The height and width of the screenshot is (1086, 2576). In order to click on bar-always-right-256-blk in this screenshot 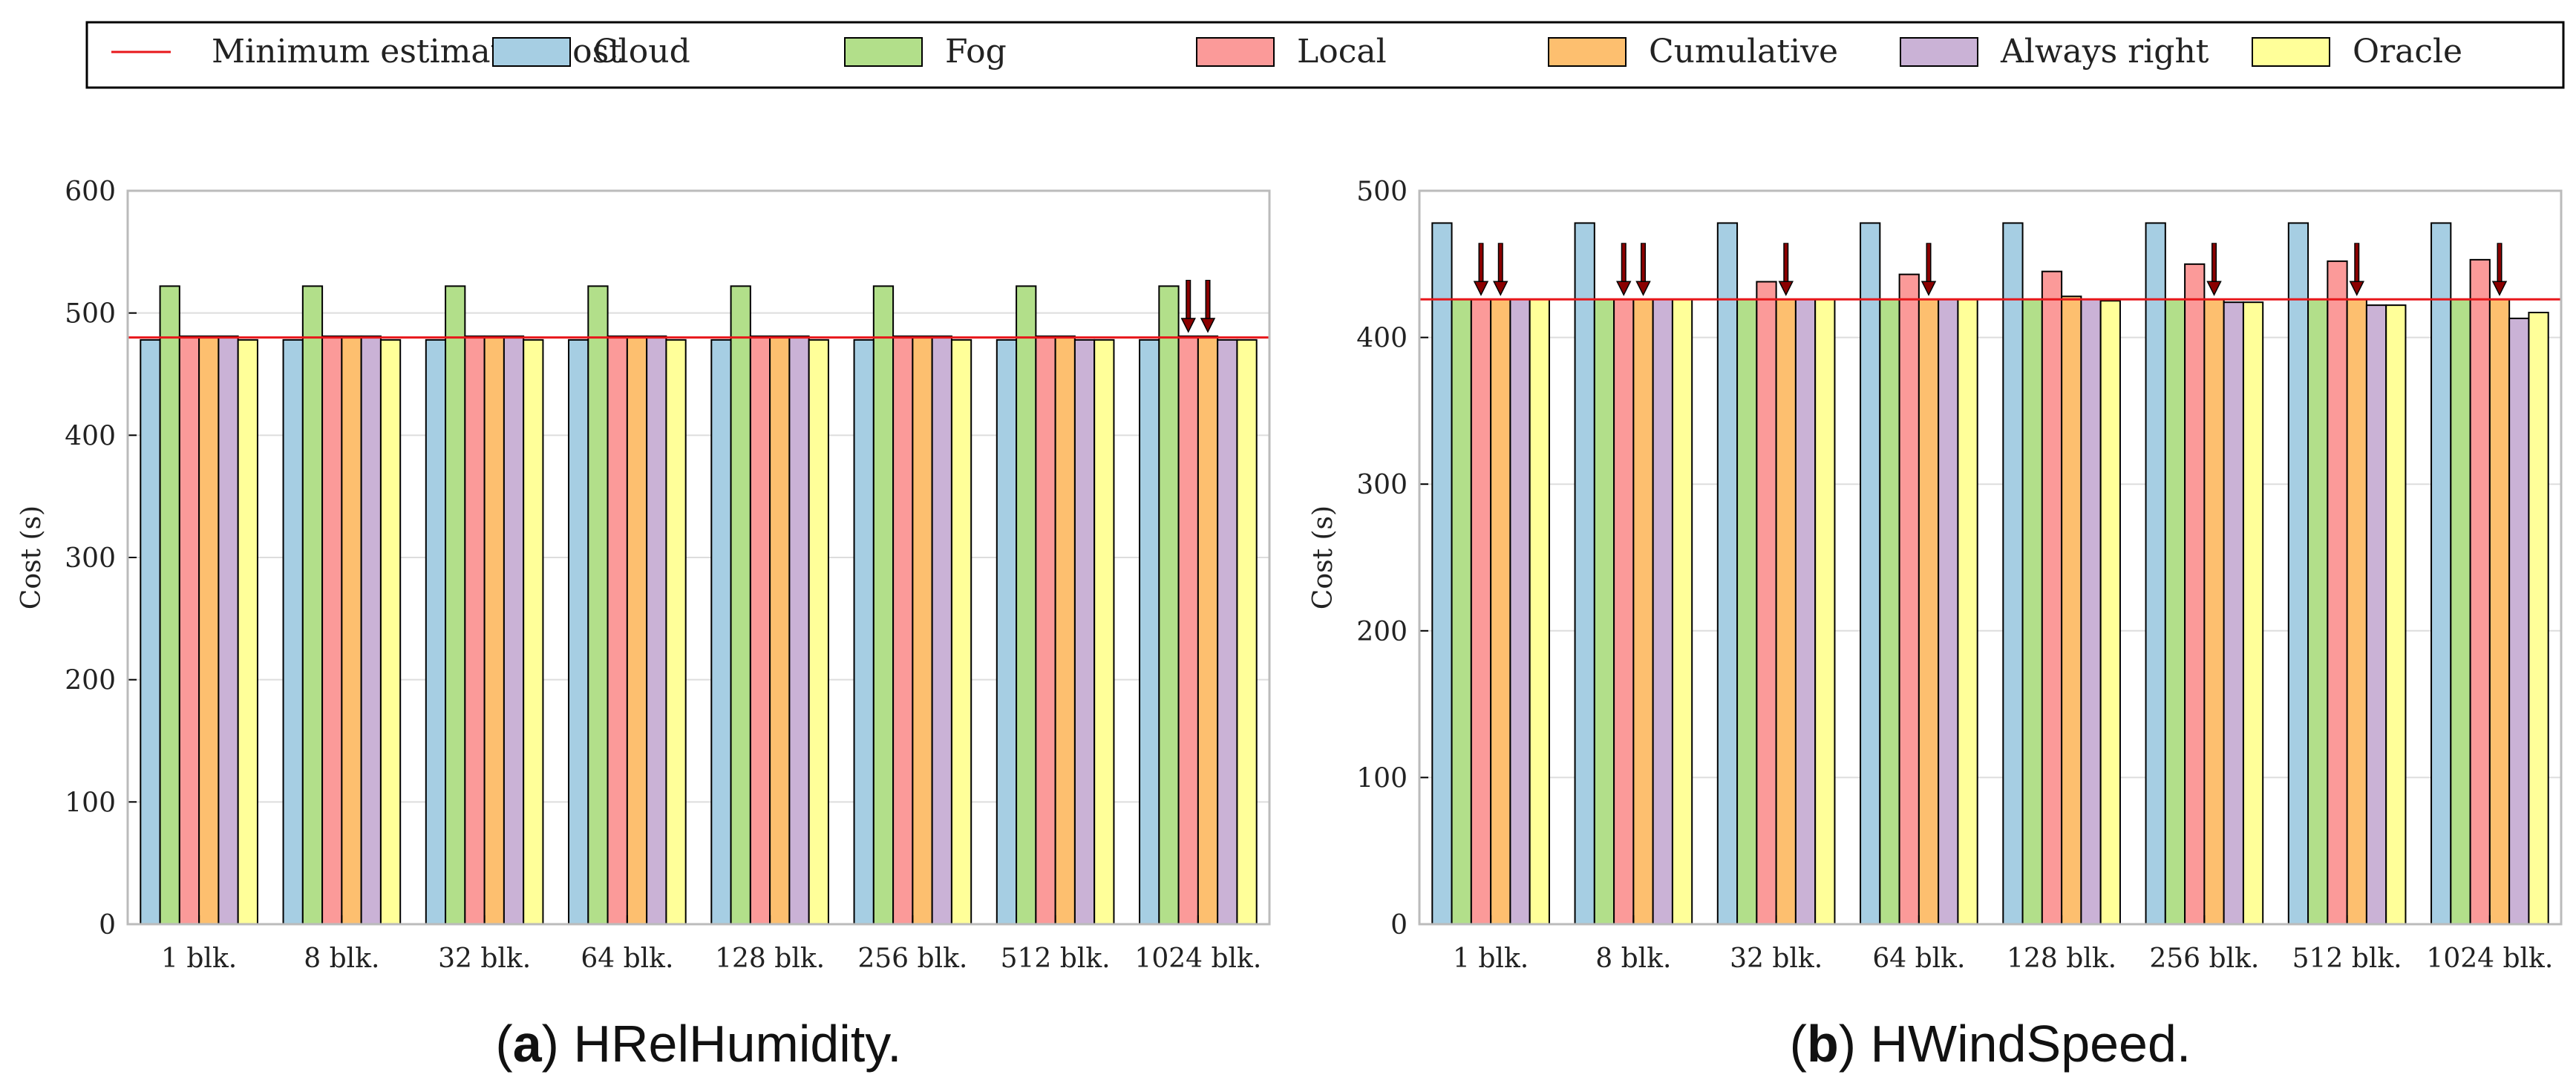, I will do `click(2233, 613)`.